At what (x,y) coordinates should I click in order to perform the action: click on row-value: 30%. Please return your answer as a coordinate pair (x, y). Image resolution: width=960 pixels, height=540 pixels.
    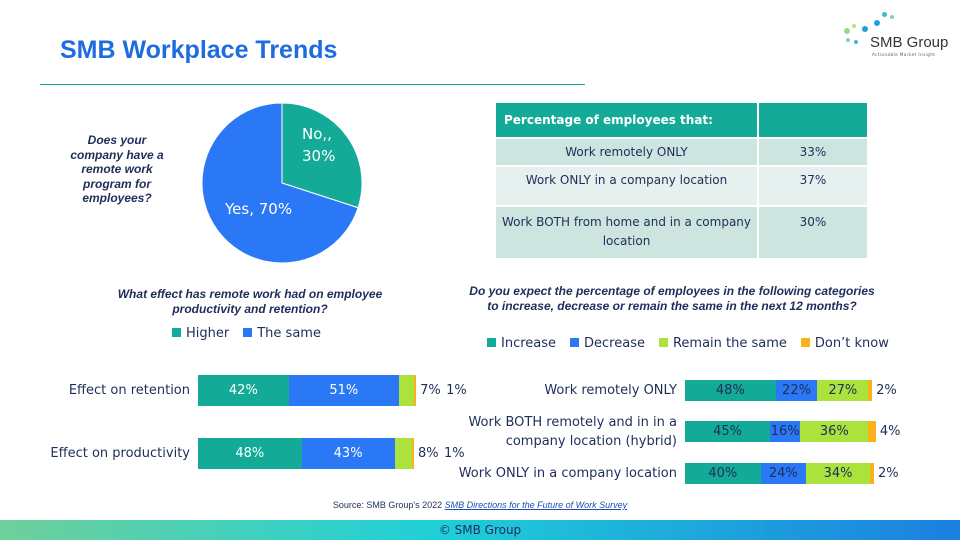
    Looking at the image, I should click on (813, 231).